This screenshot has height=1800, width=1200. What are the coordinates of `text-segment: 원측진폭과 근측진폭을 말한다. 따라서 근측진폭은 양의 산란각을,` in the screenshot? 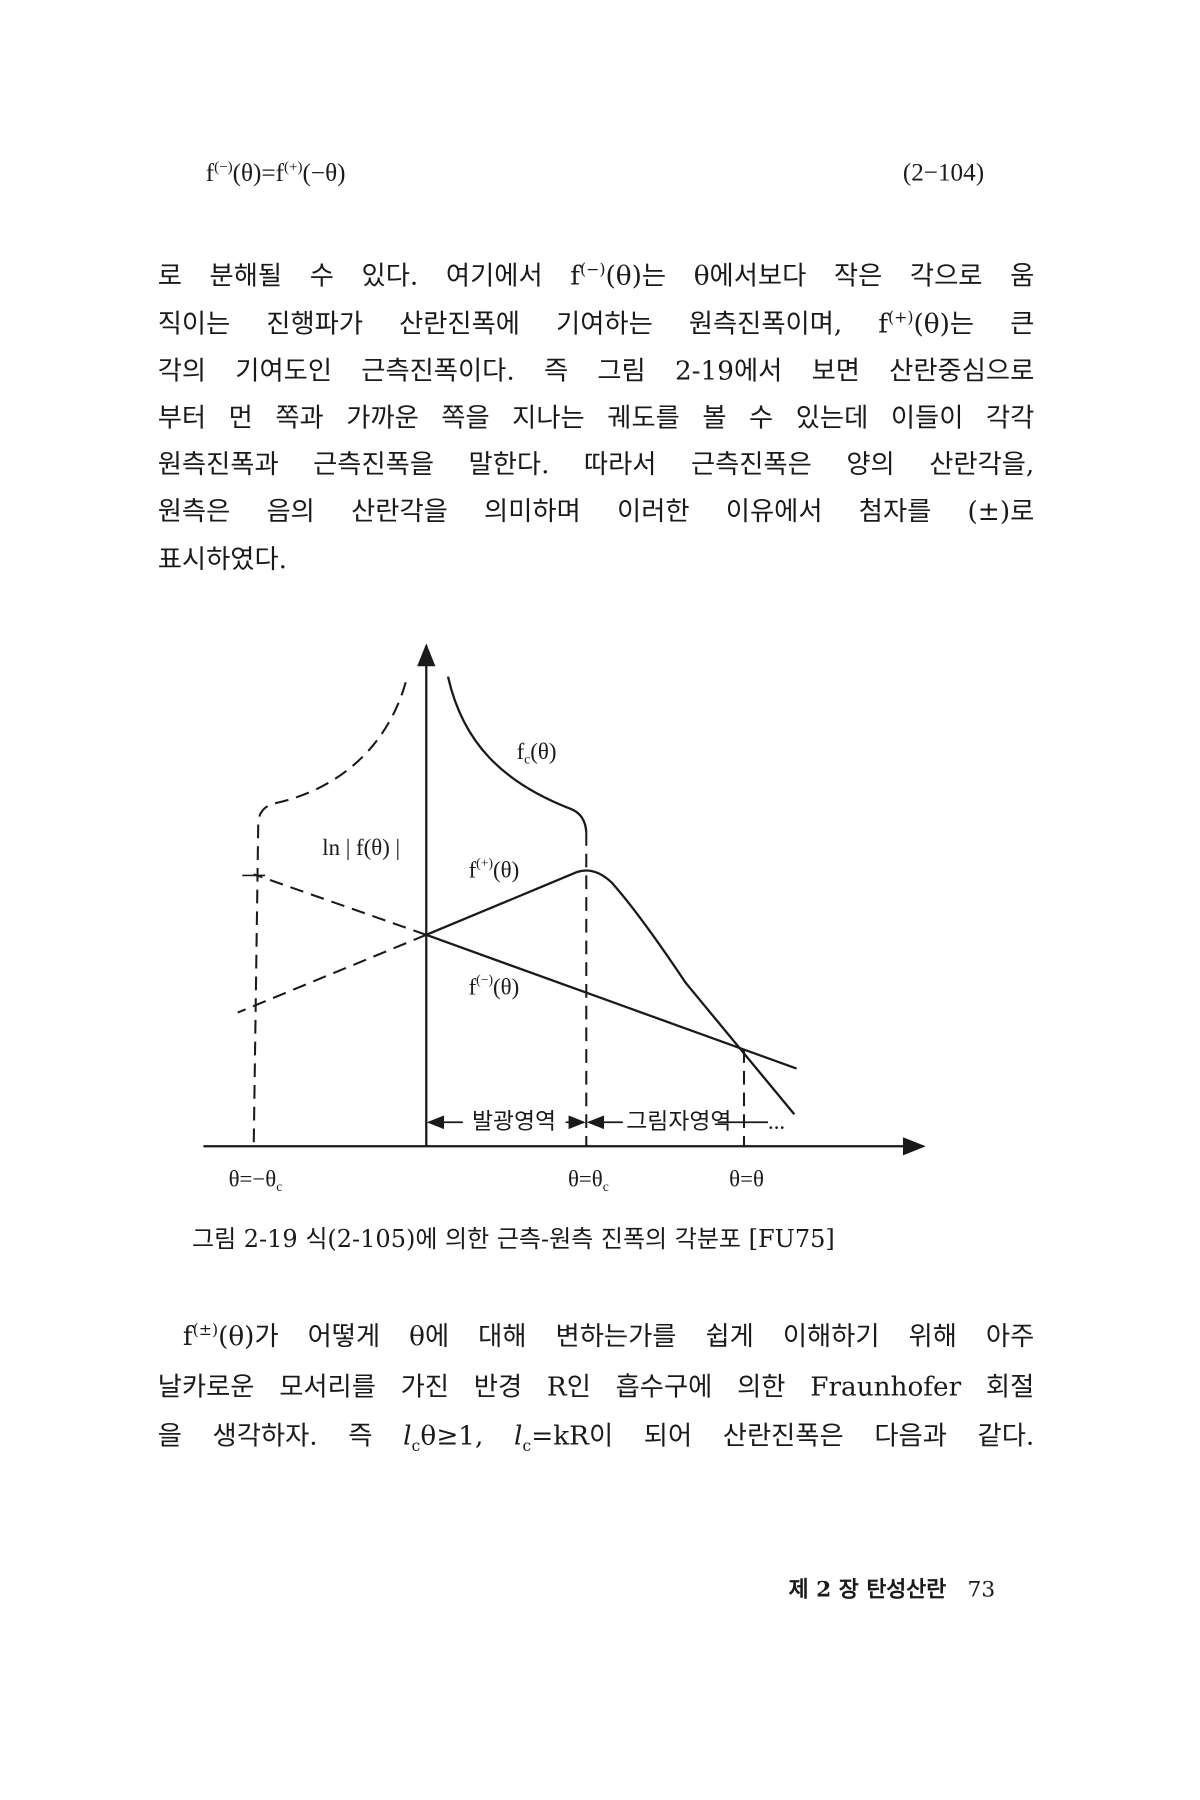 It's located at (596, 465).